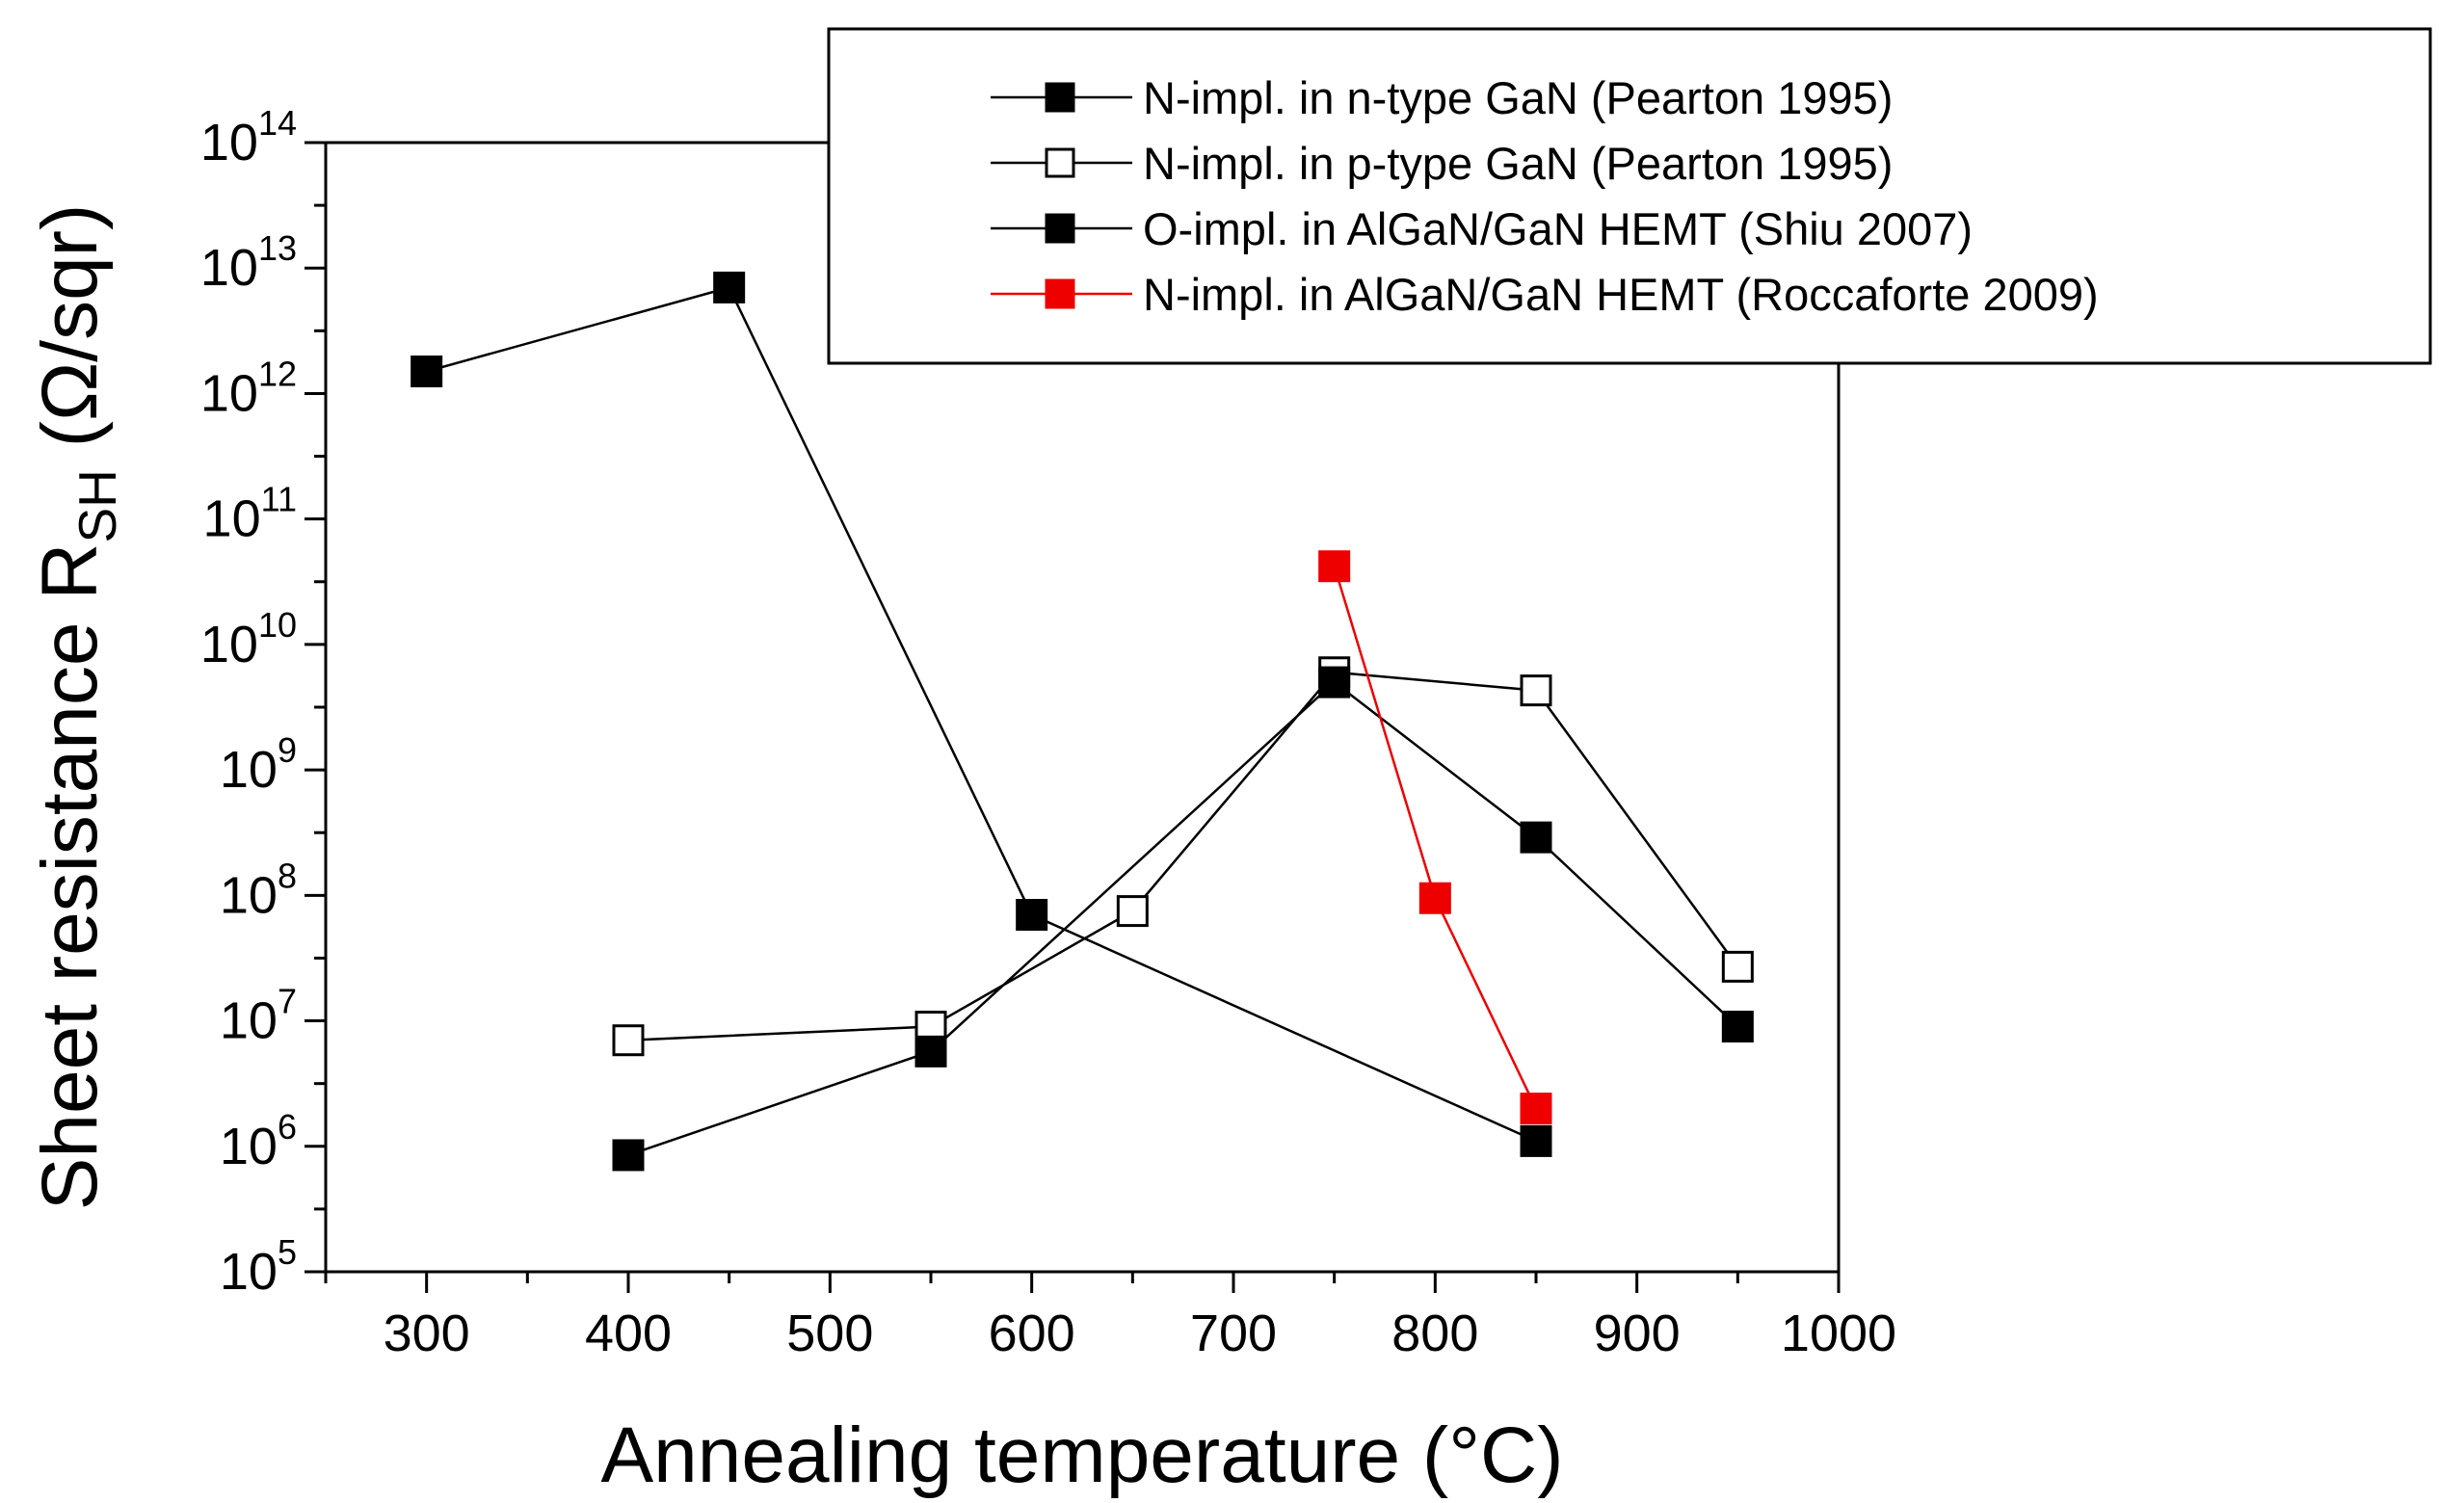 The width and height of the screenshot is (2464, 1503). I want to click on y-axis-title-subscript: SH, so click(97, 505).